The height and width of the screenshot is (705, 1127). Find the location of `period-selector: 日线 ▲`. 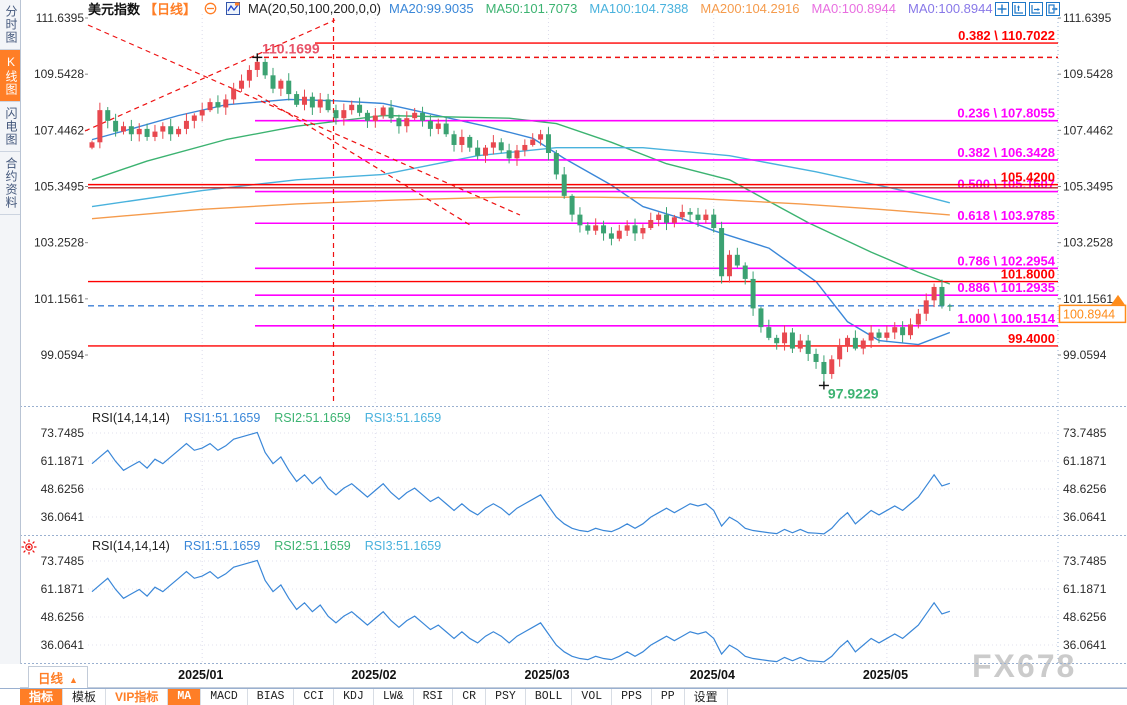

period-selector: 日线 ▲ is located at coordinates (58, 678).